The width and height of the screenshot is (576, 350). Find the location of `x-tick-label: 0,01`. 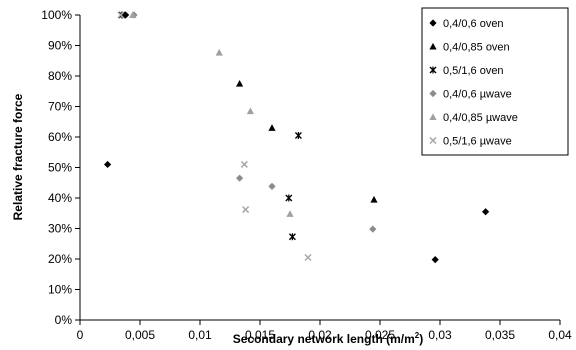

x-tick-label: 0,01 is located at coordinates (200, 335).